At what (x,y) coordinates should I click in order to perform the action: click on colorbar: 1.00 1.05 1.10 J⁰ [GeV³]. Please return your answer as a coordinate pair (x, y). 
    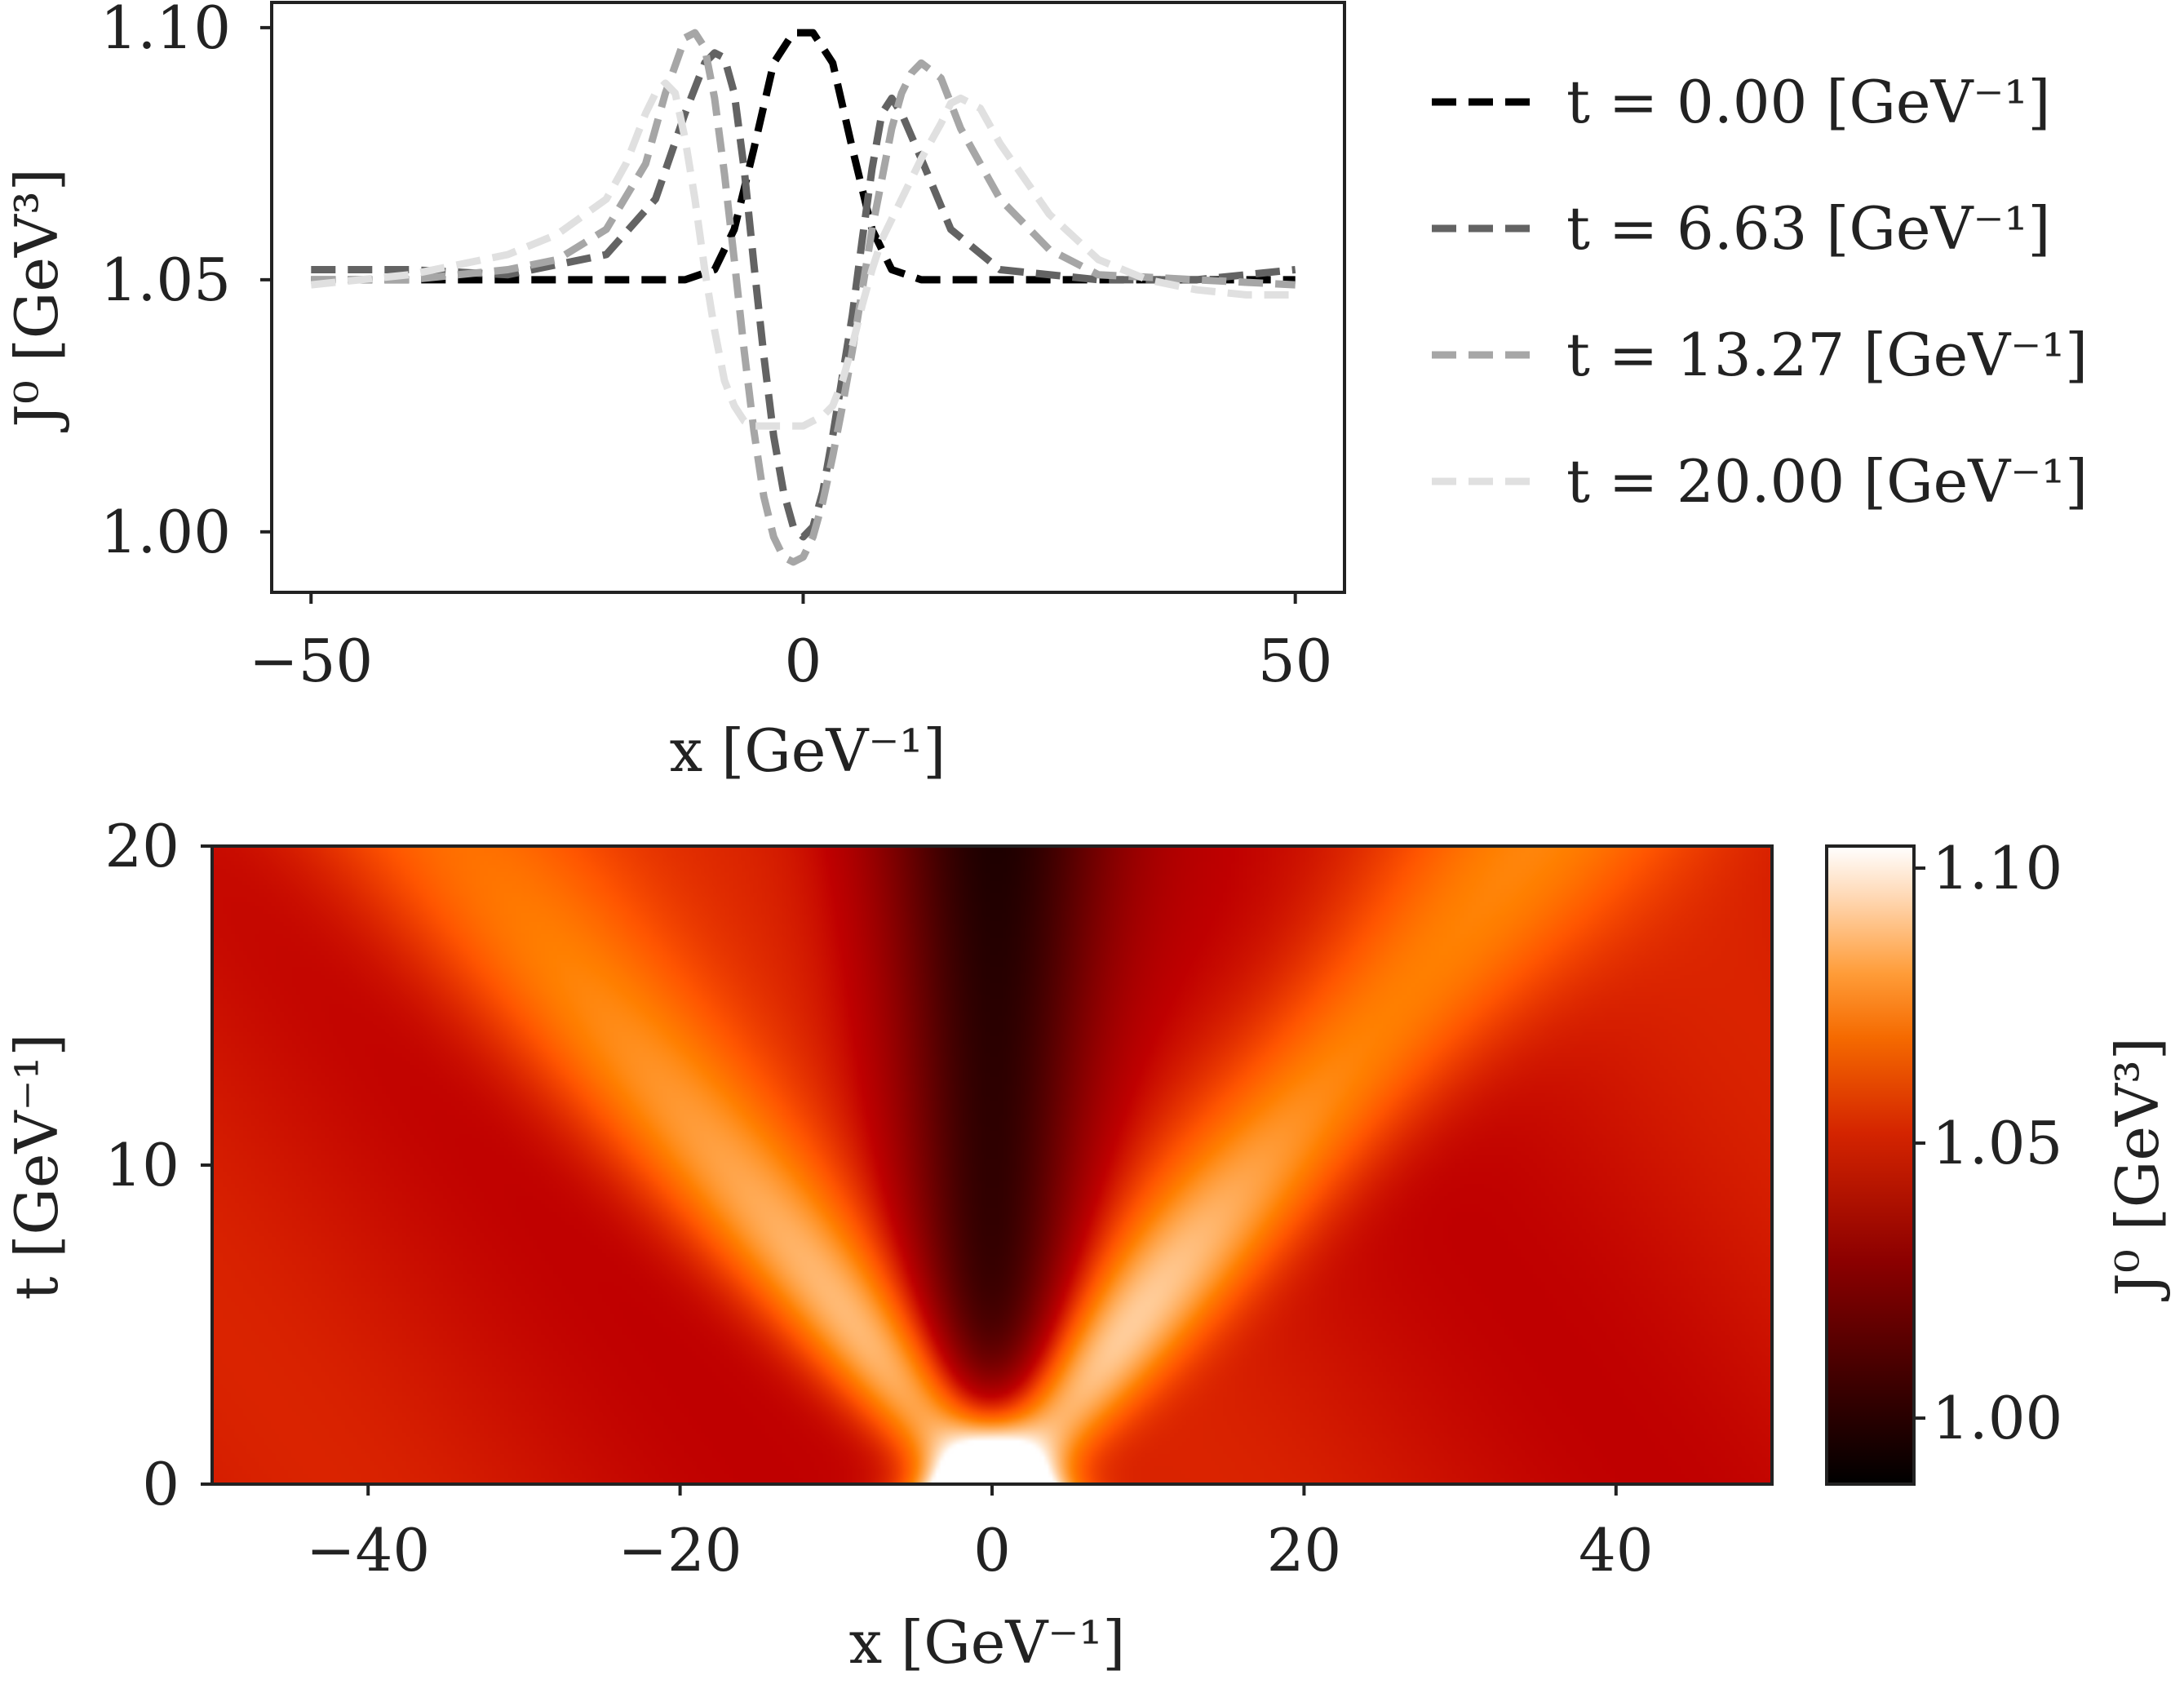
    Looking at the image, I should click on (1998, 1160).